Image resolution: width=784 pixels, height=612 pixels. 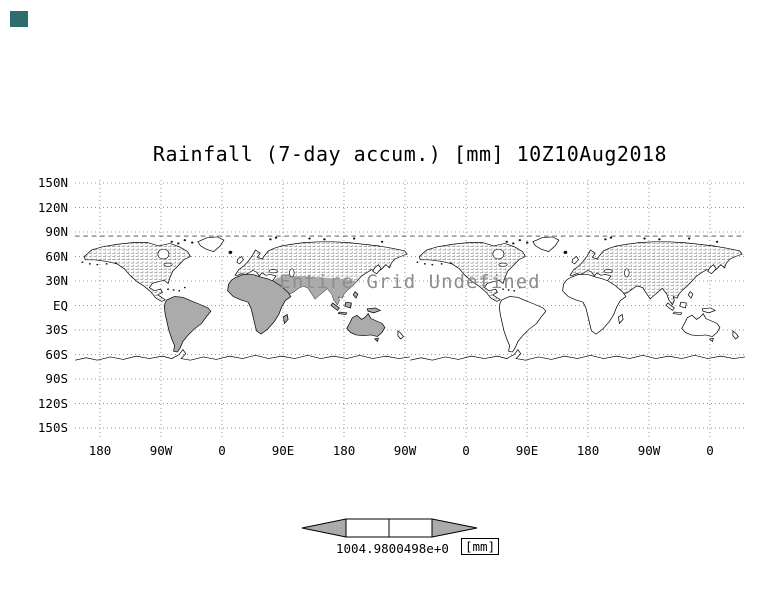 What do you see at coordinates (52, 427) in the screenshot?
I see `y-axis-label: 150S` at bounding box center [52, 427].